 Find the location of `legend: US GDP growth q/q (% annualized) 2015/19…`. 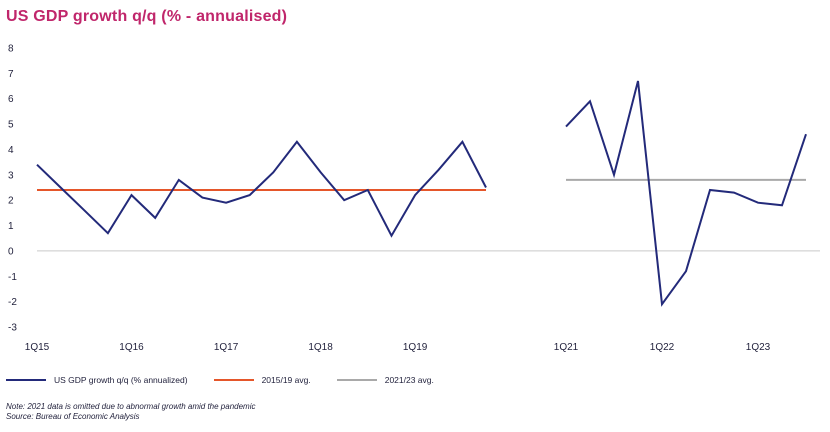

legend: US GDP growth q/q (% annualized) 2015/19… is located at coordinates (233, 380).